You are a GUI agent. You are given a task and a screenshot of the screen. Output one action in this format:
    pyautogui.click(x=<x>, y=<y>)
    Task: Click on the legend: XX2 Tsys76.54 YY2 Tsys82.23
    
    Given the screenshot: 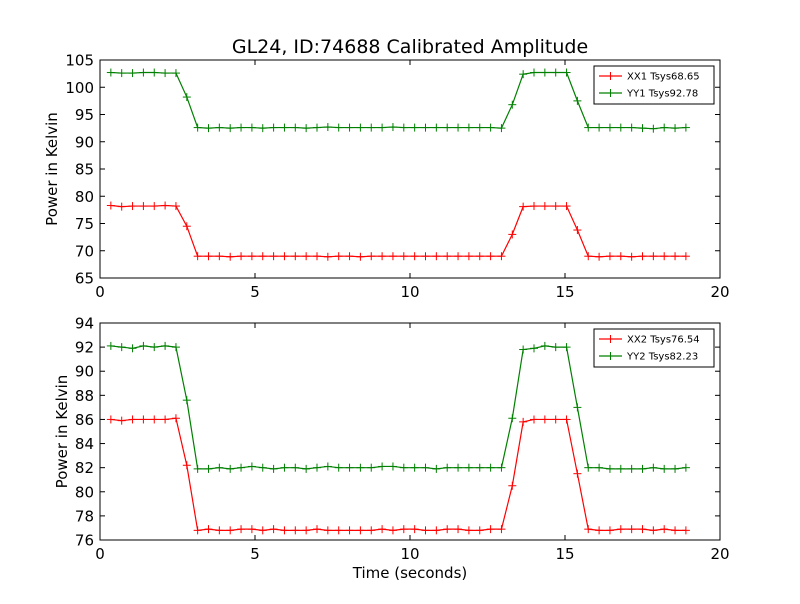 What is the action you would take?
    pyautogui.click(x=654, y=348)
    